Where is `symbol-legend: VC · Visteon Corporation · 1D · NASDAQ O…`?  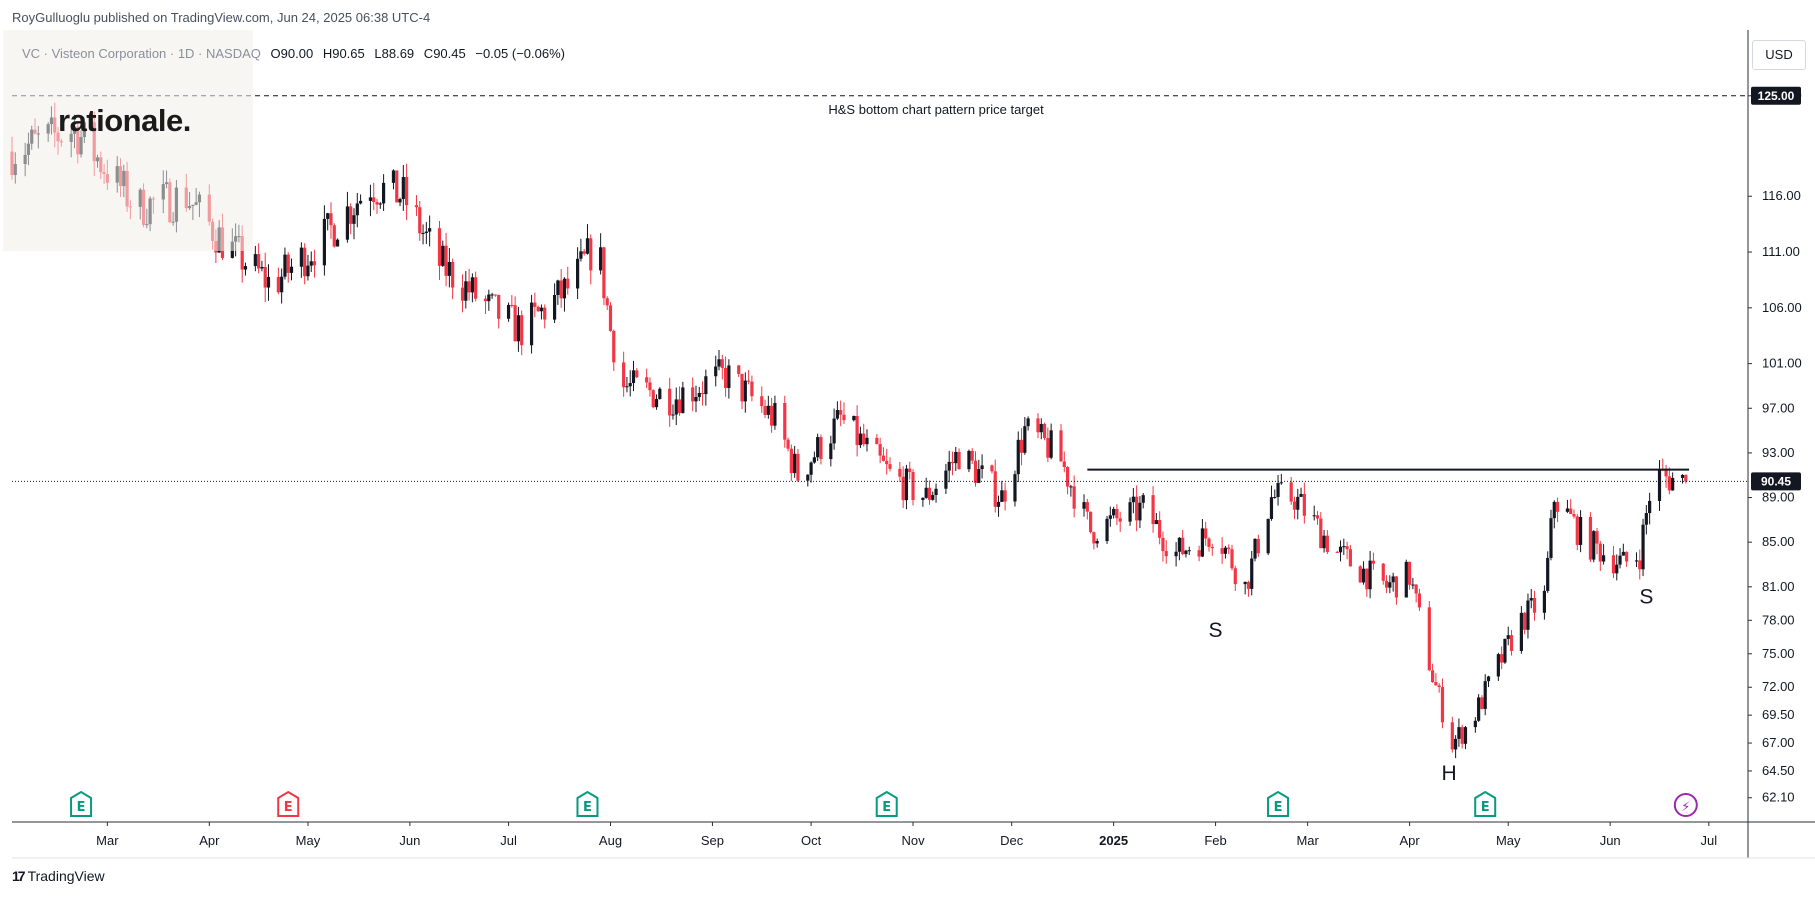 symbol-legend: VC · Visteon Corporation · 1D · NASDAQ O… is located at coordinates (293, 53).